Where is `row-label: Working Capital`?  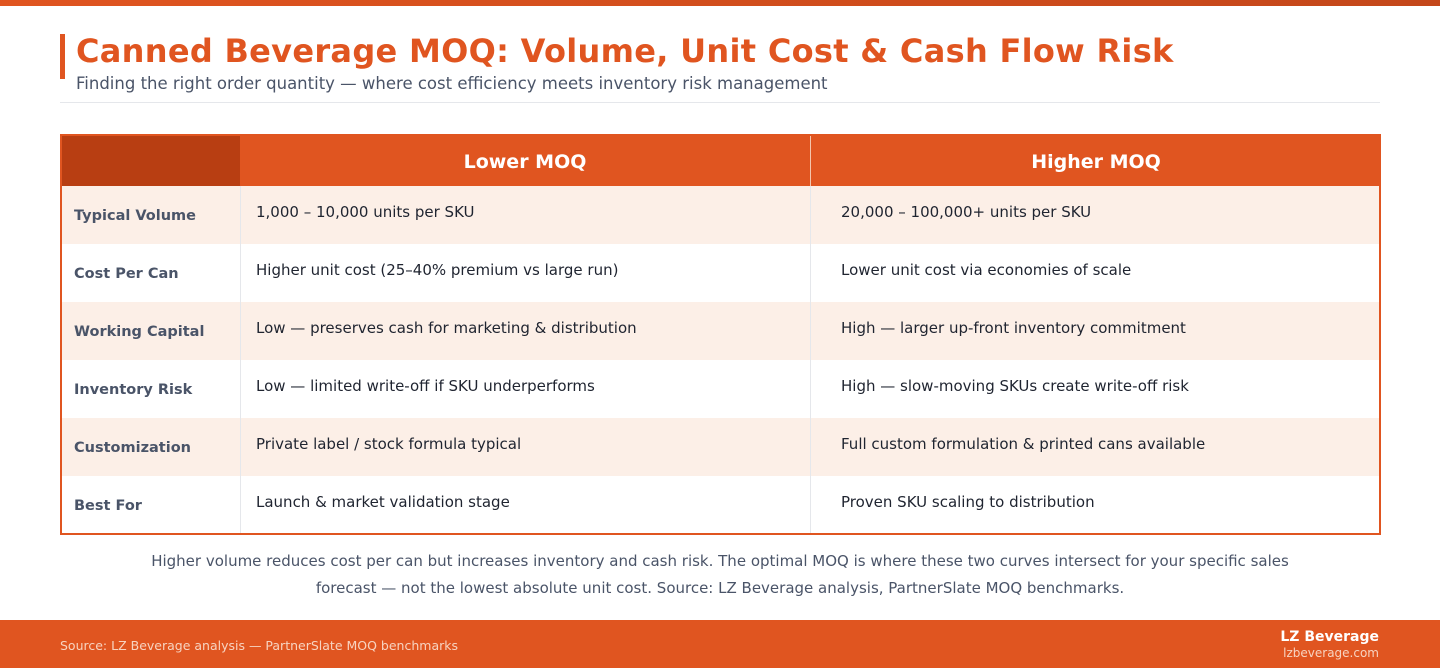 row-label: Working Capital is located at coordinates (139, 332).